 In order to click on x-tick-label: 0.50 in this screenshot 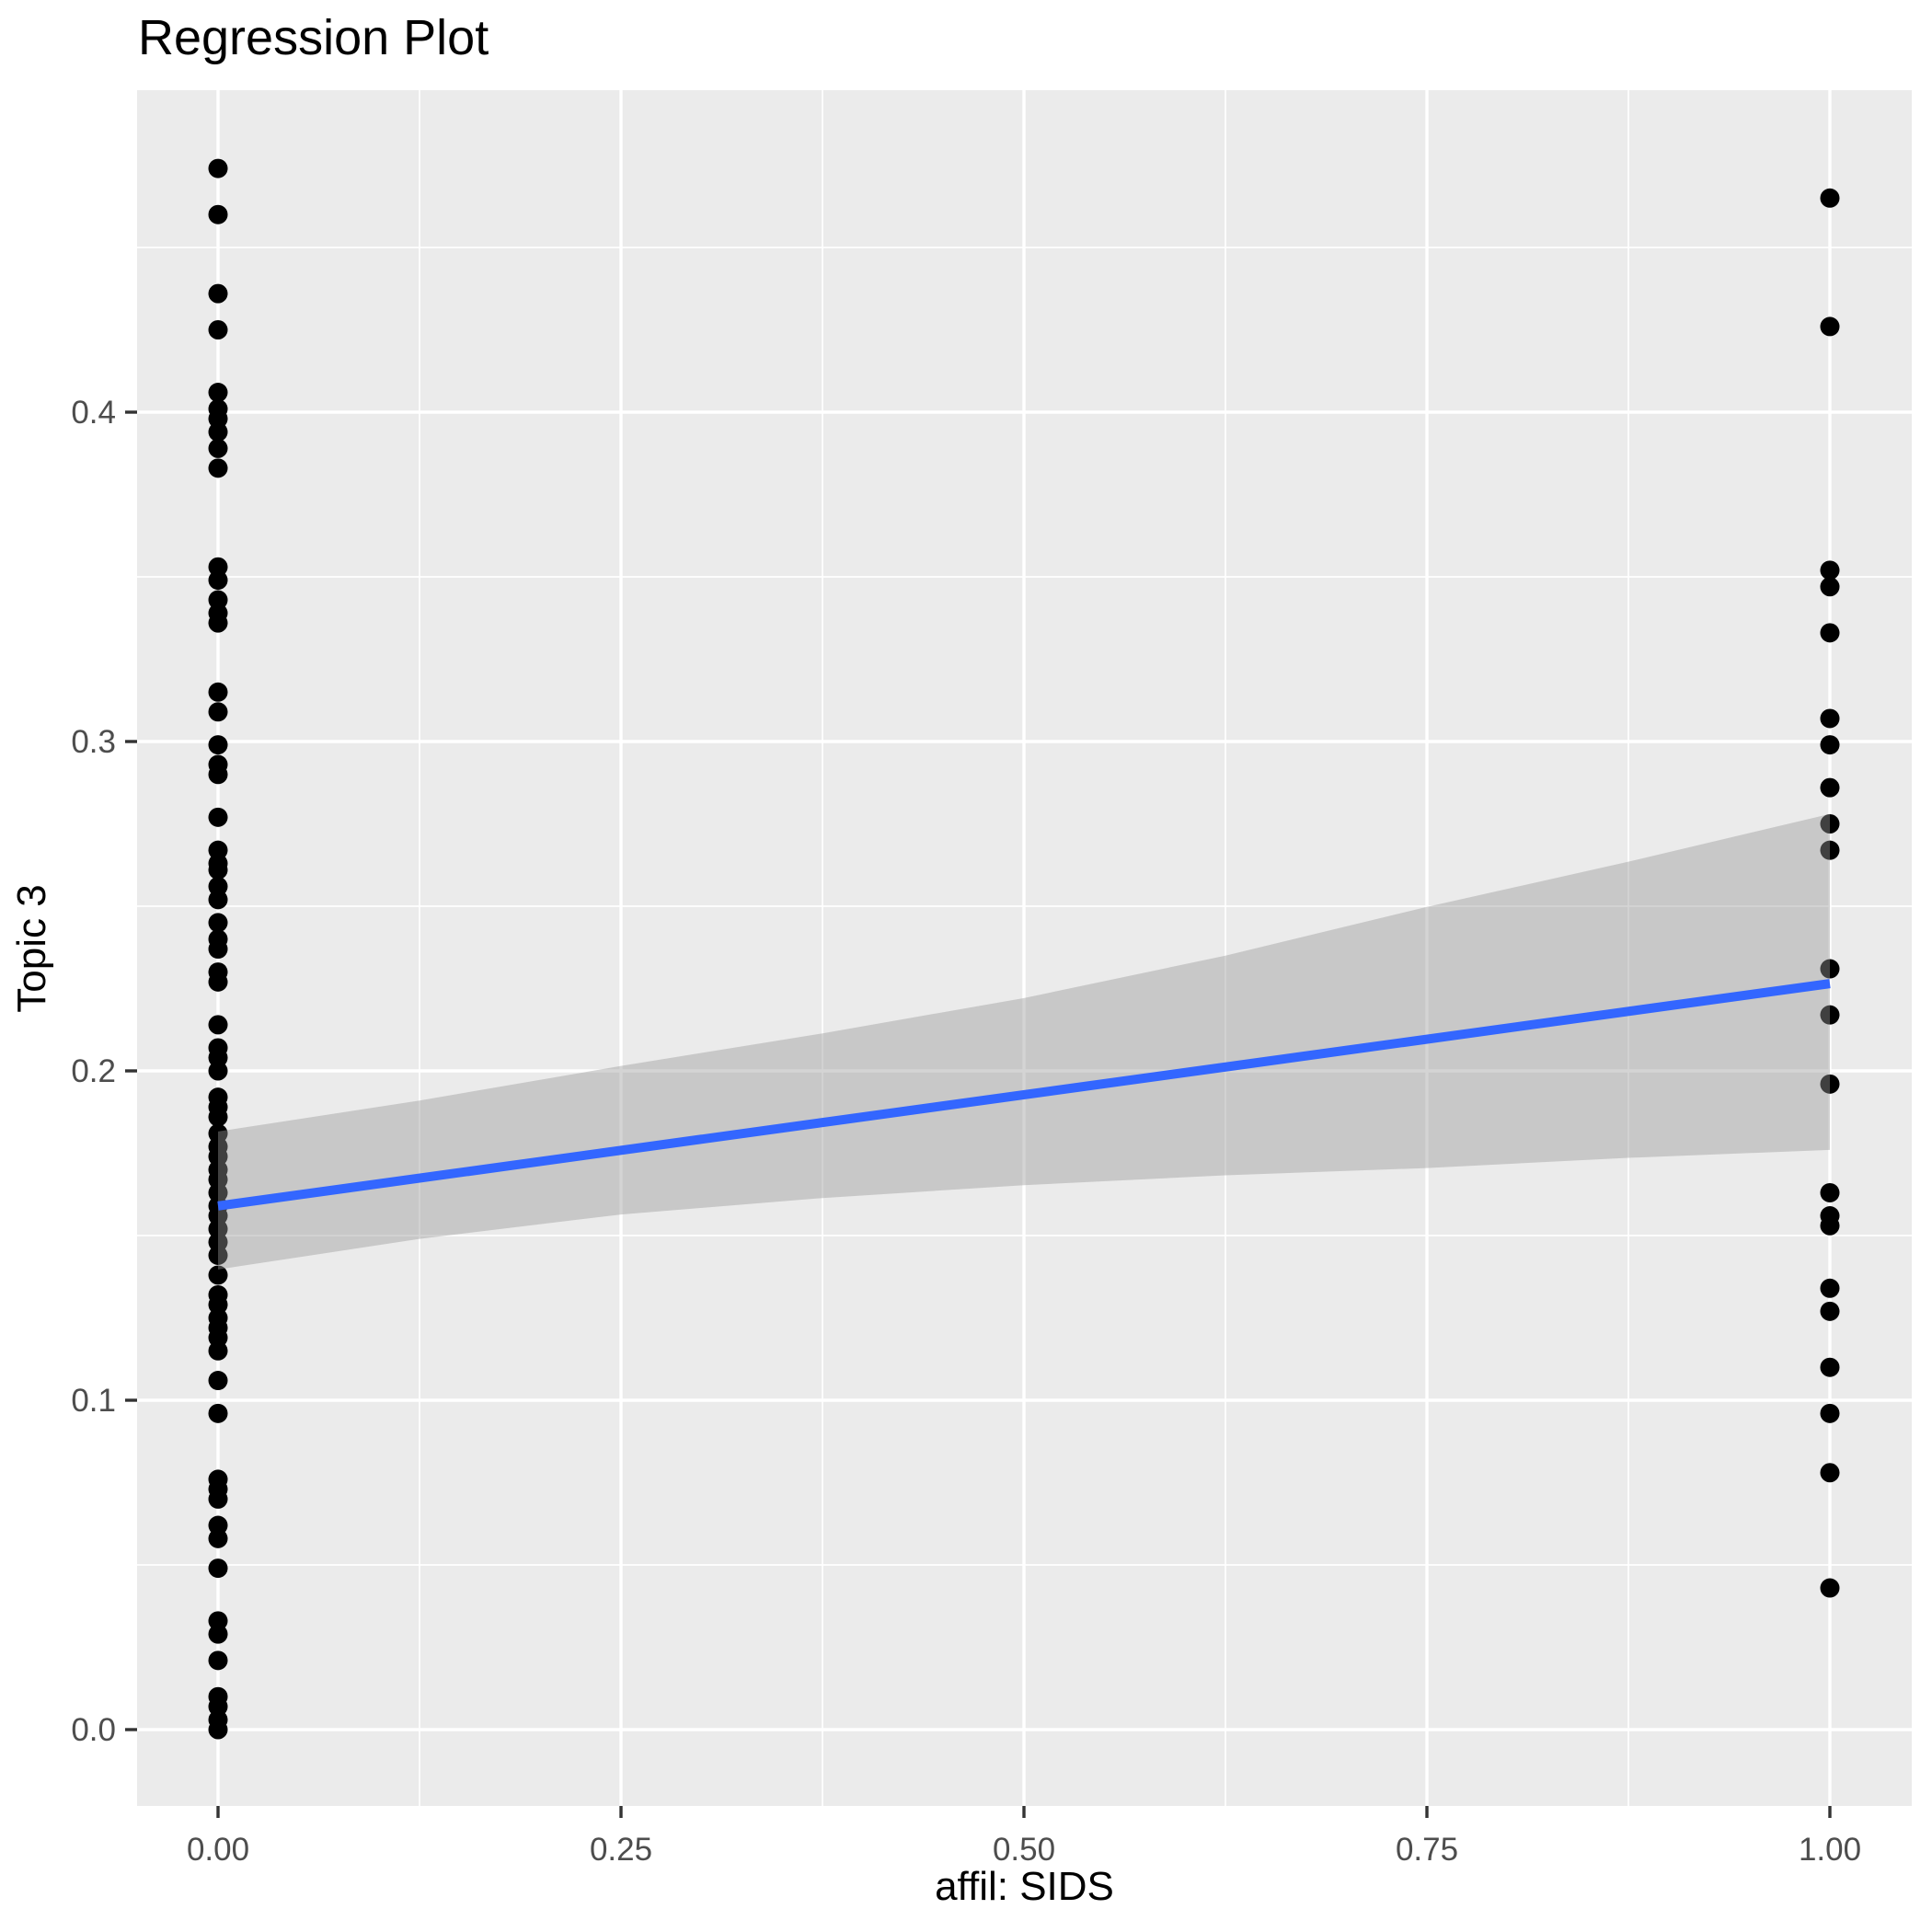, I will do `click(1024, 1850)`.